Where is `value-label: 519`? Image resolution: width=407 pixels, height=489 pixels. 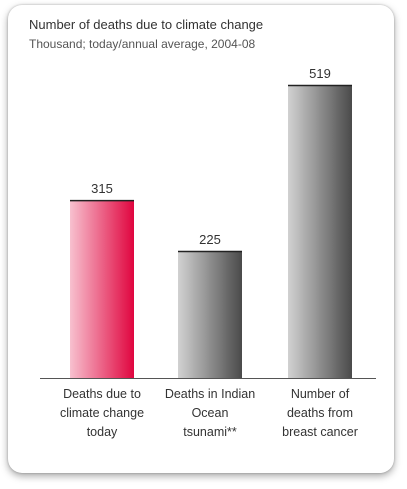
value-label: 519 is located at coordinates (320, 73).